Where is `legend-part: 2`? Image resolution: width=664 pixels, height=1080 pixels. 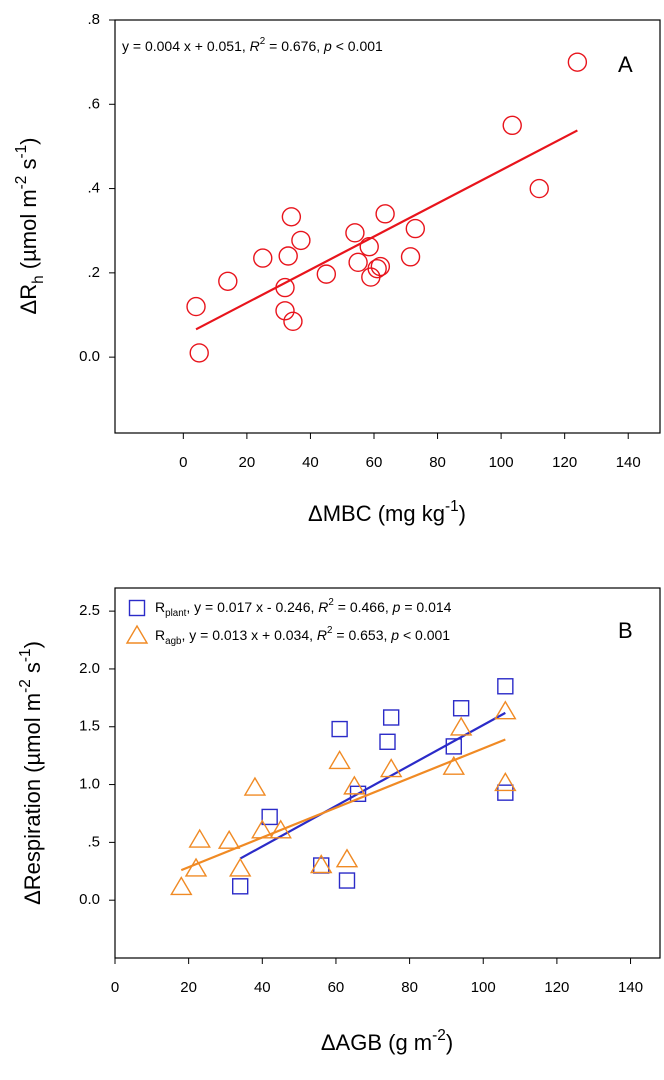 legend-part: 2 is located at coordinates (329, 630).